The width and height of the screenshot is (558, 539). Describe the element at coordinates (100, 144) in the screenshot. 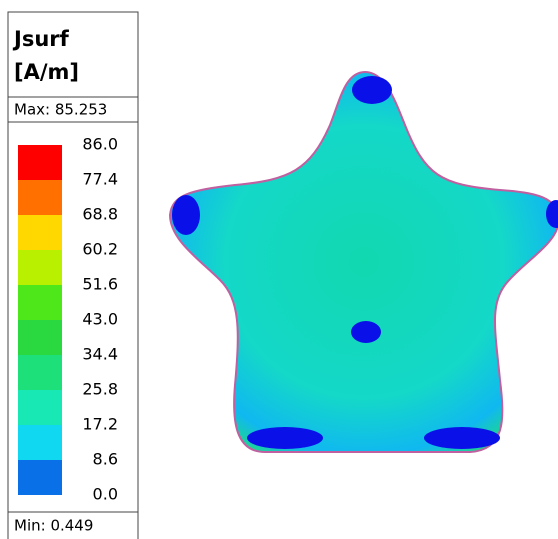

I see `scale-label: 86.0` at that location.